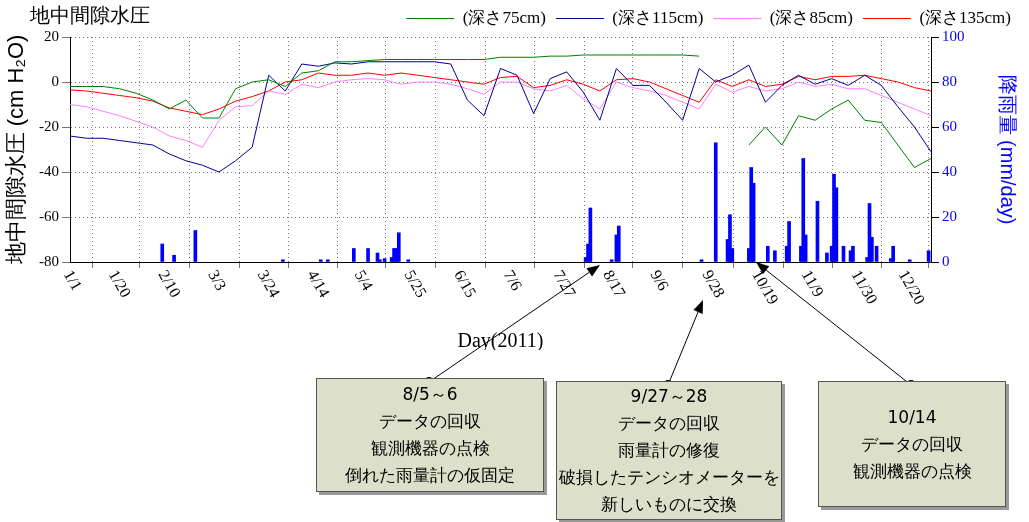 The width and height of the screenshot is (1029, 522). Describe the element at coordinates (465, 284) in the screenshot. I see `x-tick-label: 6/15` at that location.